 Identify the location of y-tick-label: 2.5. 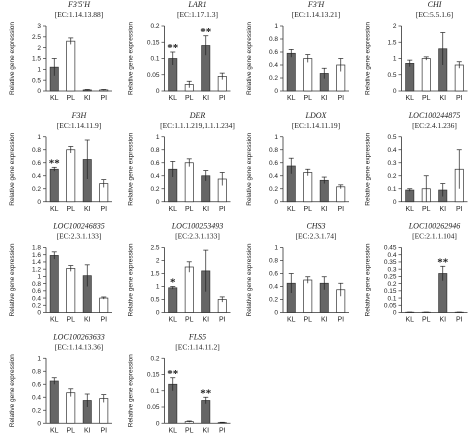
(154, 248).